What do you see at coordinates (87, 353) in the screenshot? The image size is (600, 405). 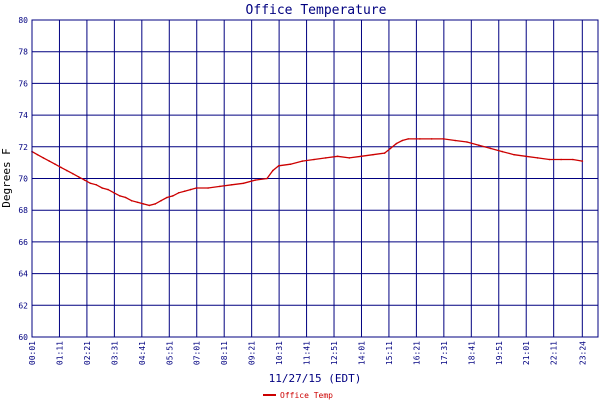 I see `x-tick-label: 02:21` at bounding box center [87, 353].